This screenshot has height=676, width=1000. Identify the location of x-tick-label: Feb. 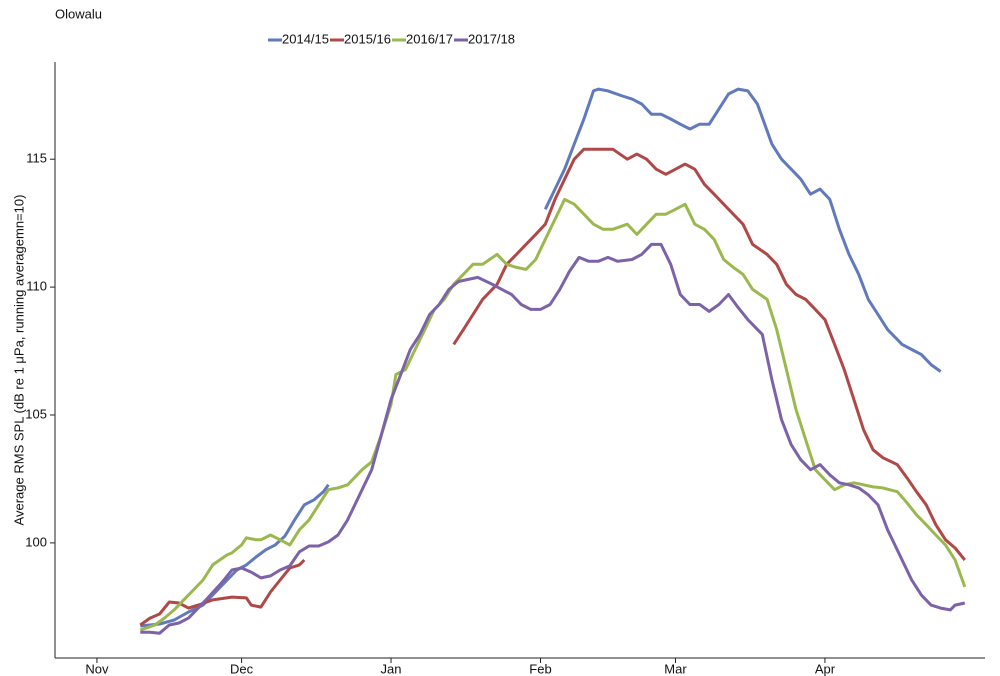
(540, 668).